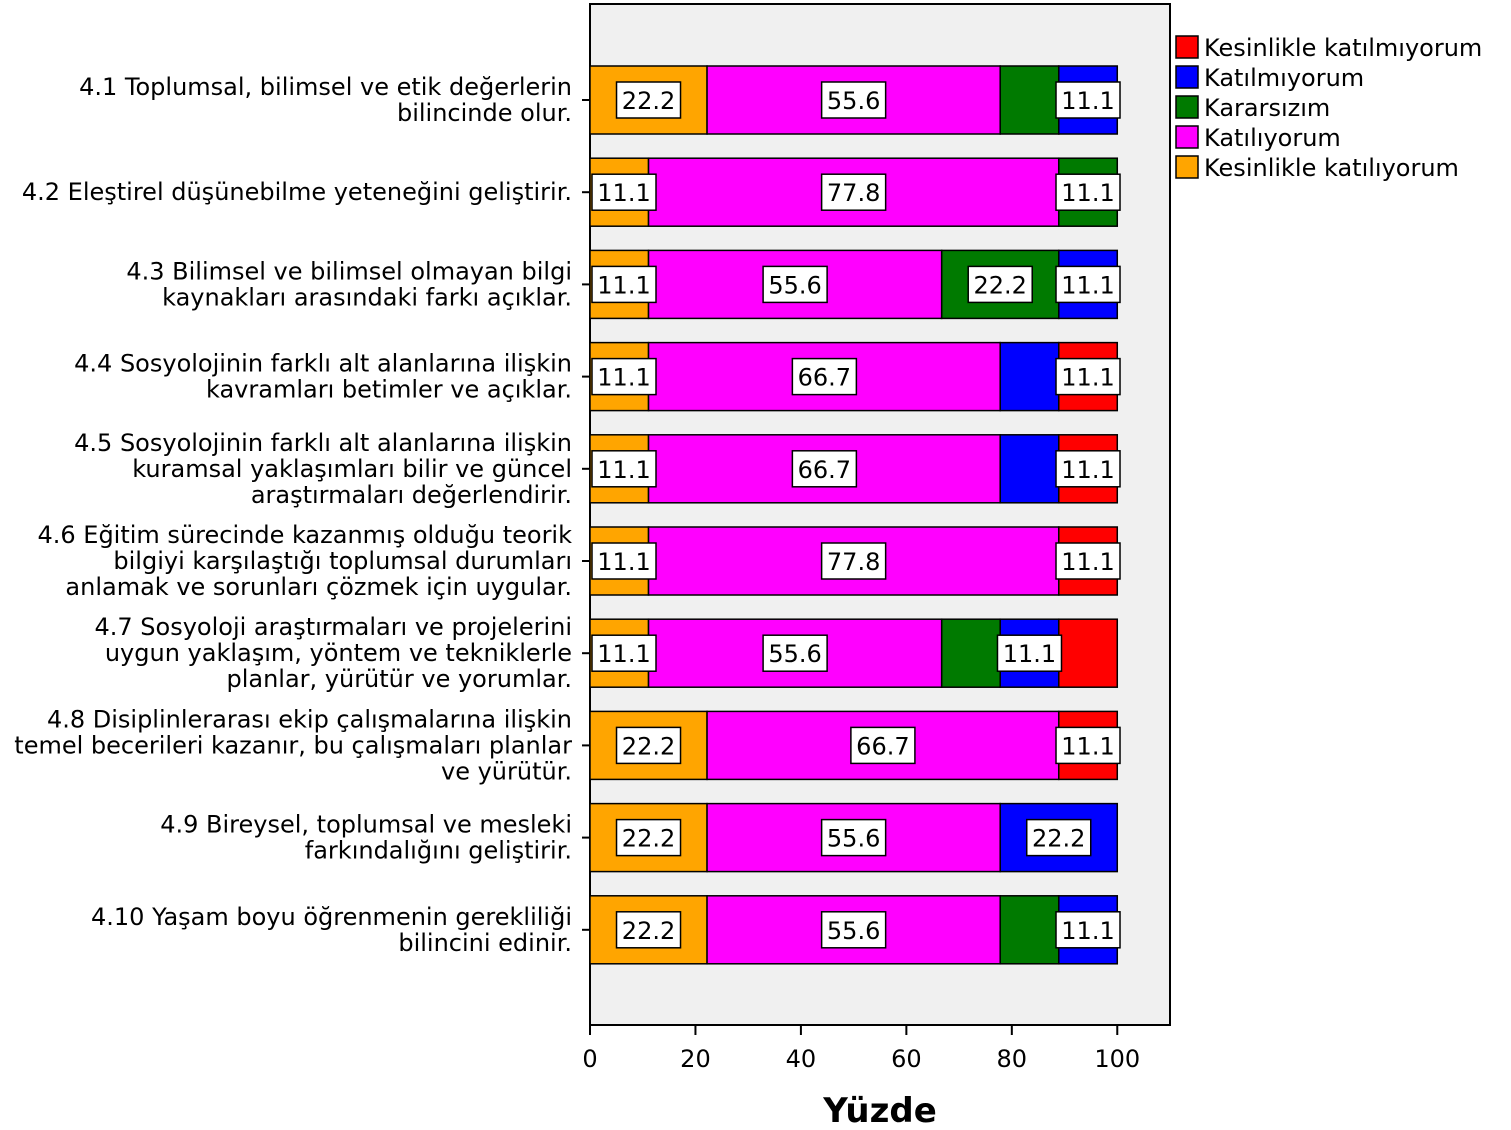 This screenshot has height=1130, width=1511. Describe the element at coordinates (1343, 48) in the screenshot. I see `legend-label: Kesinlikle katılmıyorum` at that location.